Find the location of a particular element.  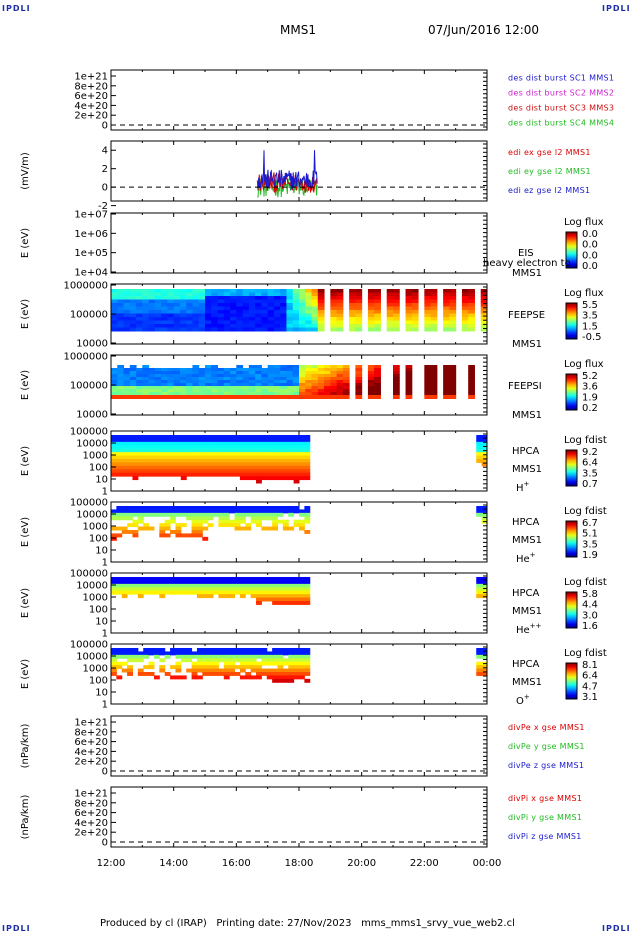

colorbar-tick-label: 5.1 is located at coordinates (590, 534).